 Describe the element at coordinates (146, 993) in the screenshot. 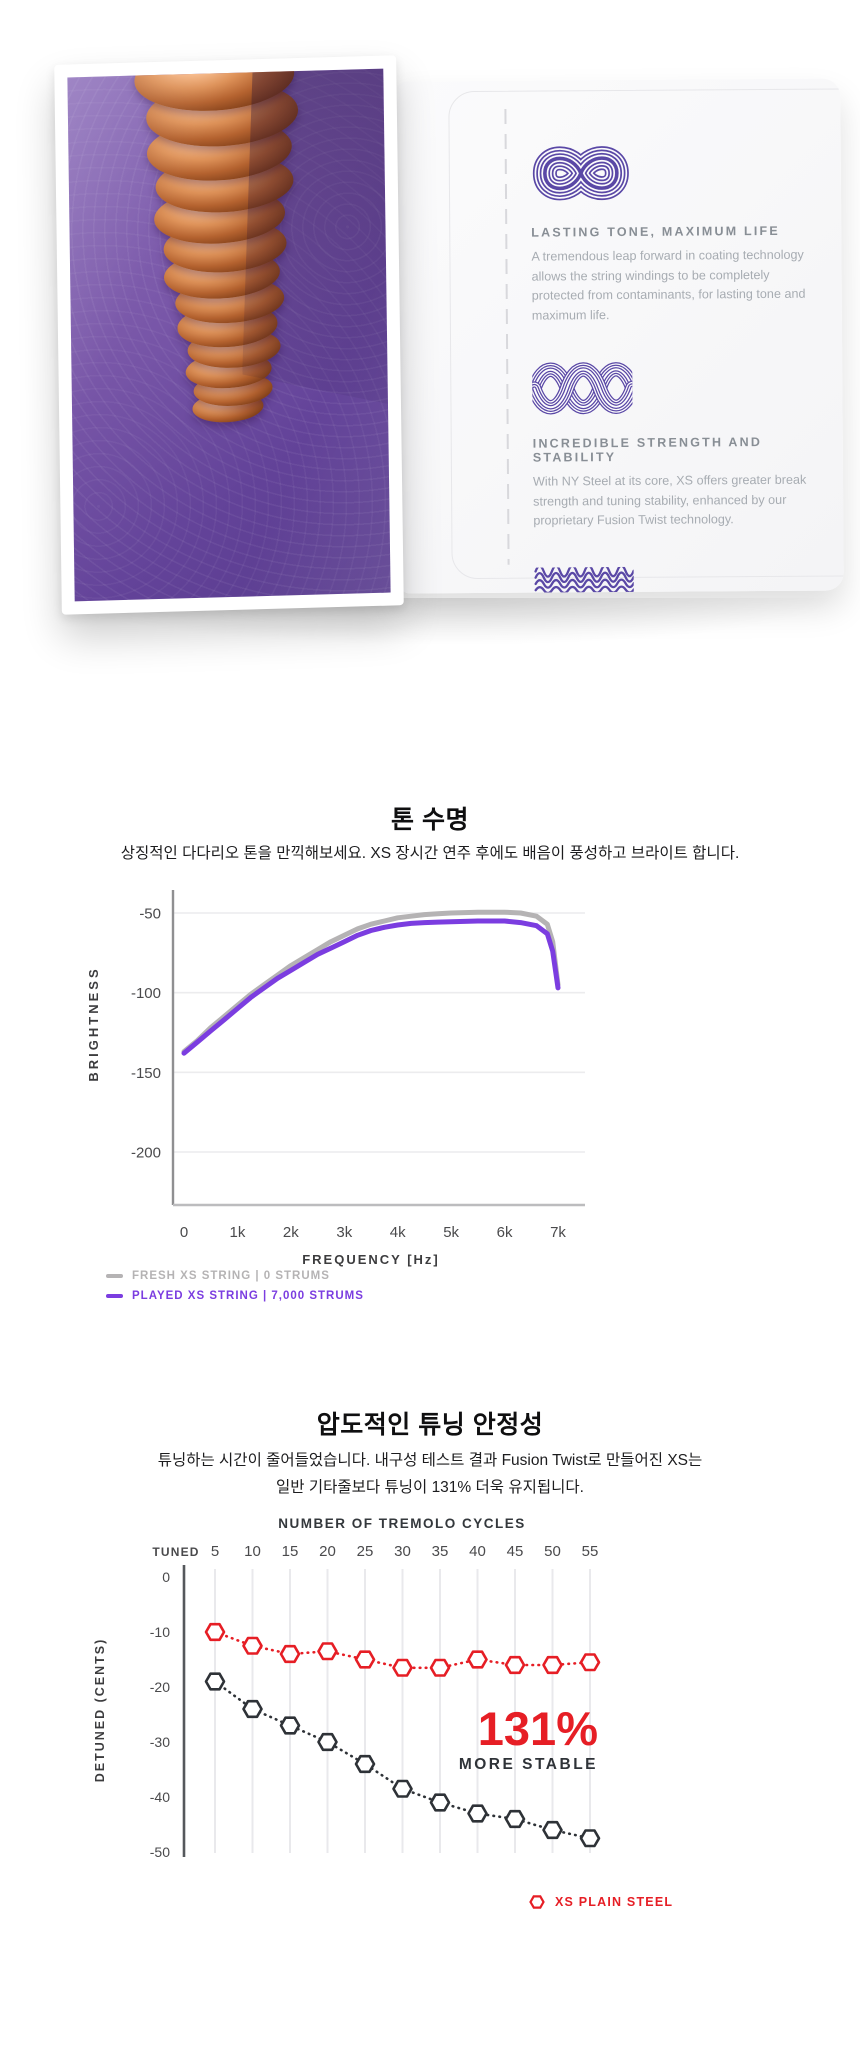

I see `svg-text: -100` at that location.